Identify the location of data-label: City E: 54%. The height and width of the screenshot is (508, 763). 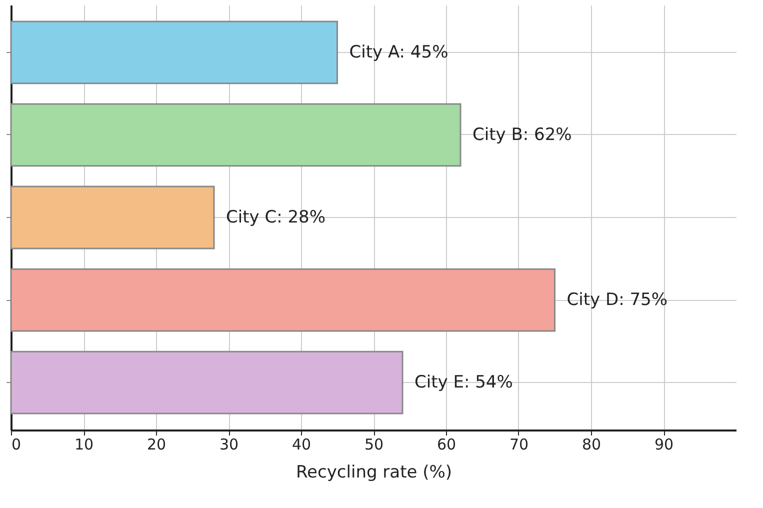
(463, 382).